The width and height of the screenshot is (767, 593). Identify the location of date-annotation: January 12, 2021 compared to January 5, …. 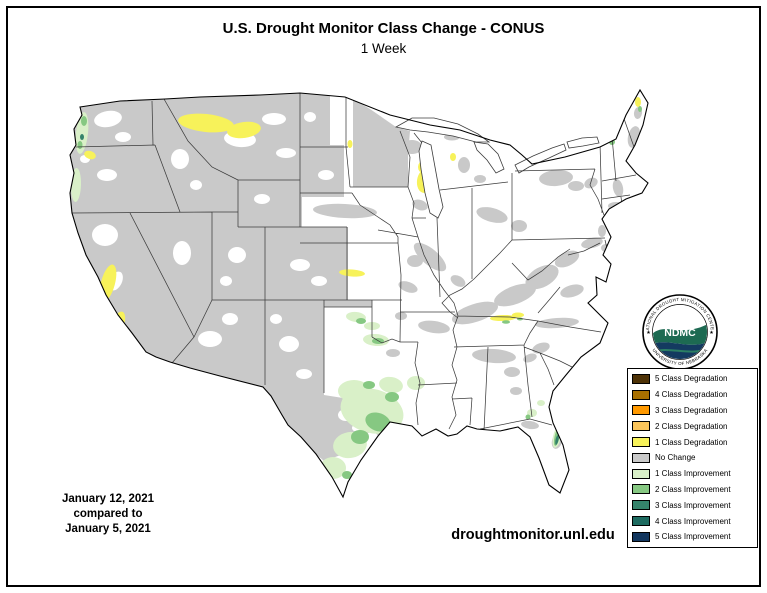
(108, 514).